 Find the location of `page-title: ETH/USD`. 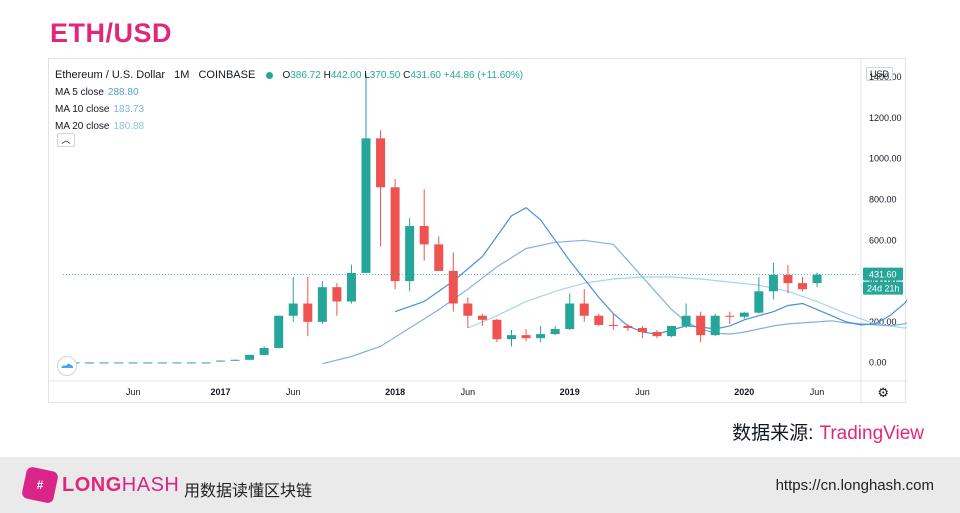

page-title: ETH/USD is located at coordinates (111, 33).